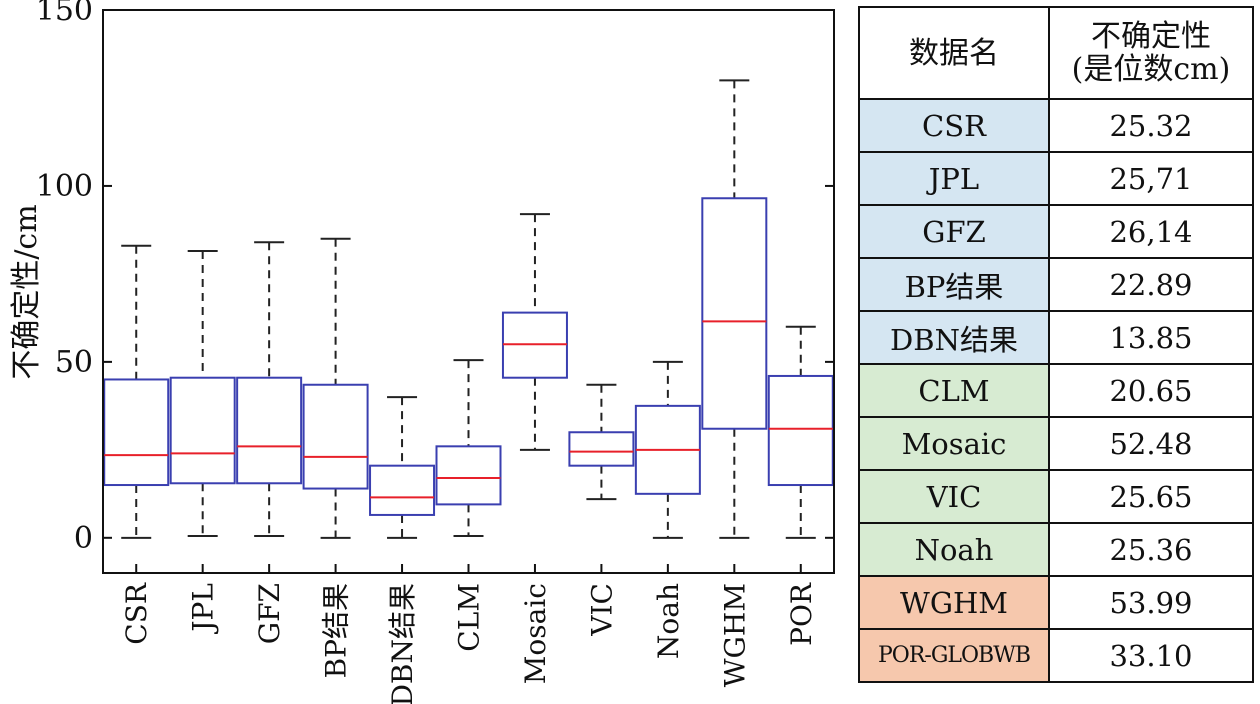 This screenshot has width=1260, height=704. What do you see at coordinates (1151, 443) in the screenshot?
I see `uncertainty-value-cell: 52.48` at bounding box center [1151, 443].